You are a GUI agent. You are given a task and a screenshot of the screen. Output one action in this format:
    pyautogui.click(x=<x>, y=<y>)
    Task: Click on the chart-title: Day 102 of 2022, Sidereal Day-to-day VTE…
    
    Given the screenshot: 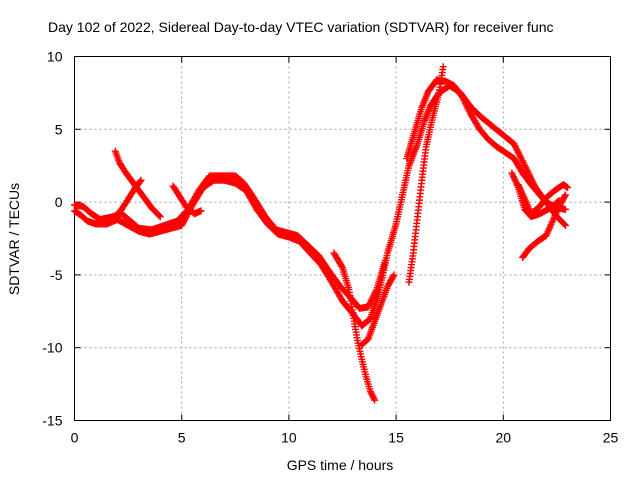 What is the action you would take?
    pyautogui.click(x=301, y=27)
    